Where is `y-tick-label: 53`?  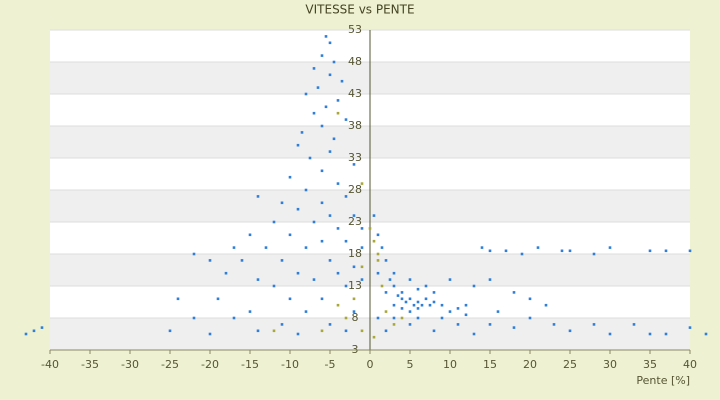 y-tick-label: 53 is located at coordinates (355, 29).